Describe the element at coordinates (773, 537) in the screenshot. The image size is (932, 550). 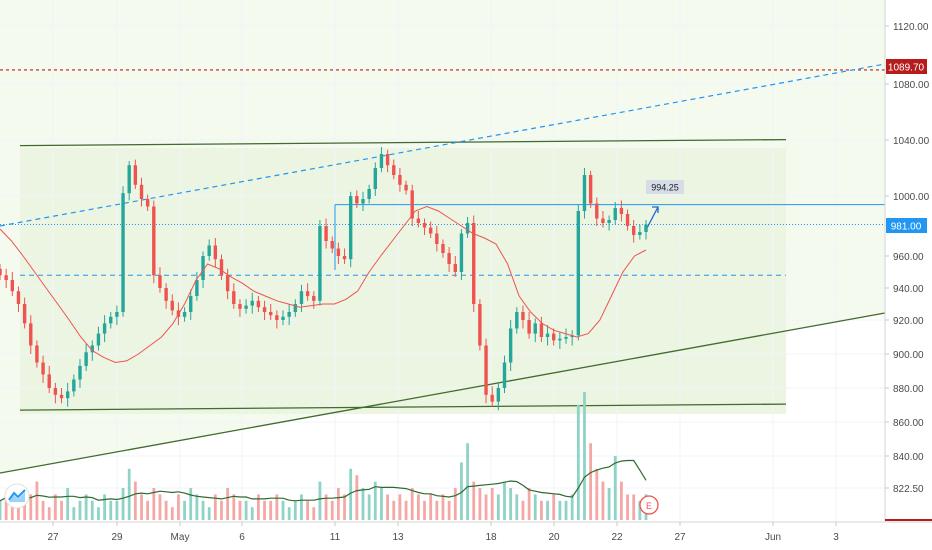
I see `x-tick-label: Jun` at that location.